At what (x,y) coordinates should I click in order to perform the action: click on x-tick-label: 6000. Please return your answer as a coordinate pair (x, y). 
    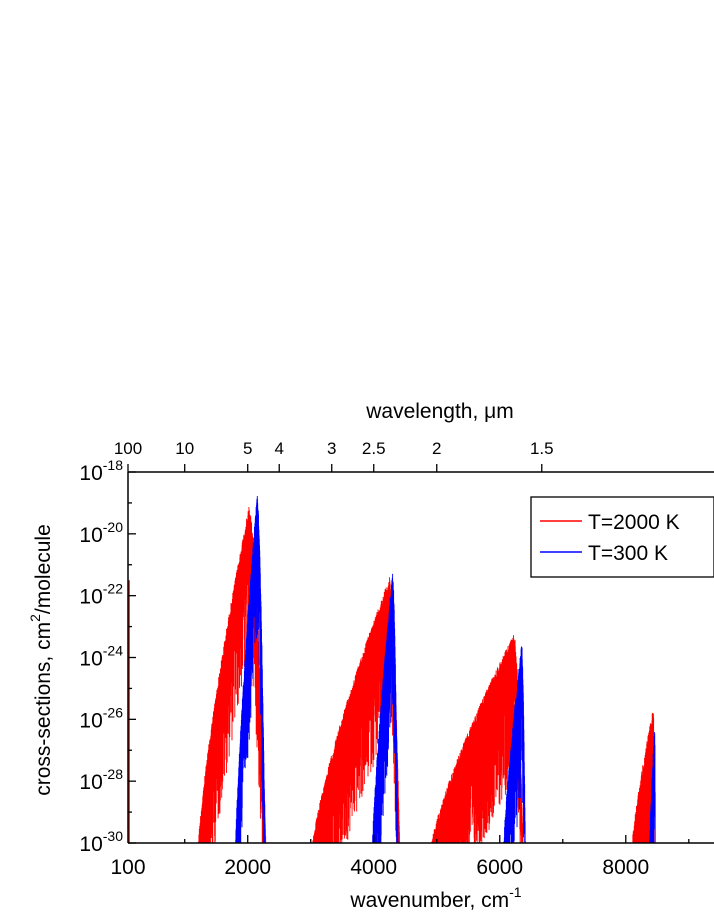
    Looking at the image, I should click on (499, 867).